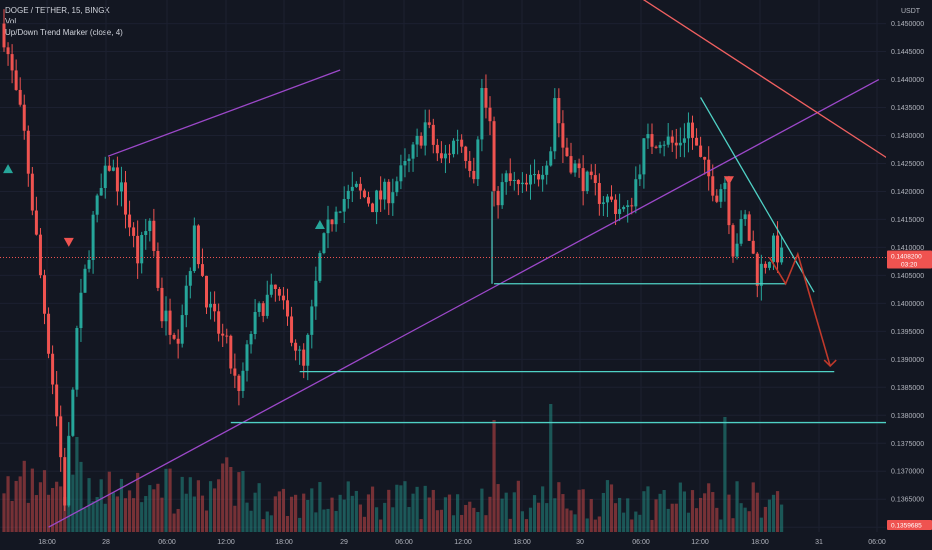 This screenshot has height=550, width=932. What do you see at coordinates (819, 542) in the screenshot?
I see `time-tick-label: 31` at bounding box center [819, 542].